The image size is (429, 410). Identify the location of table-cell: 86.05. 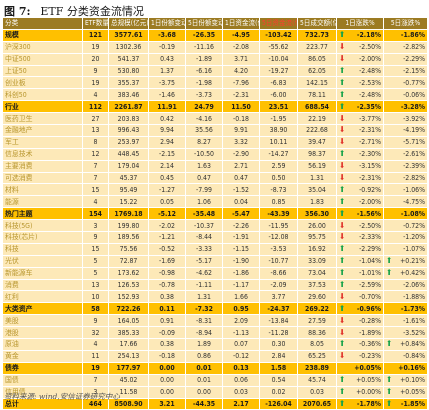
(317, 59).